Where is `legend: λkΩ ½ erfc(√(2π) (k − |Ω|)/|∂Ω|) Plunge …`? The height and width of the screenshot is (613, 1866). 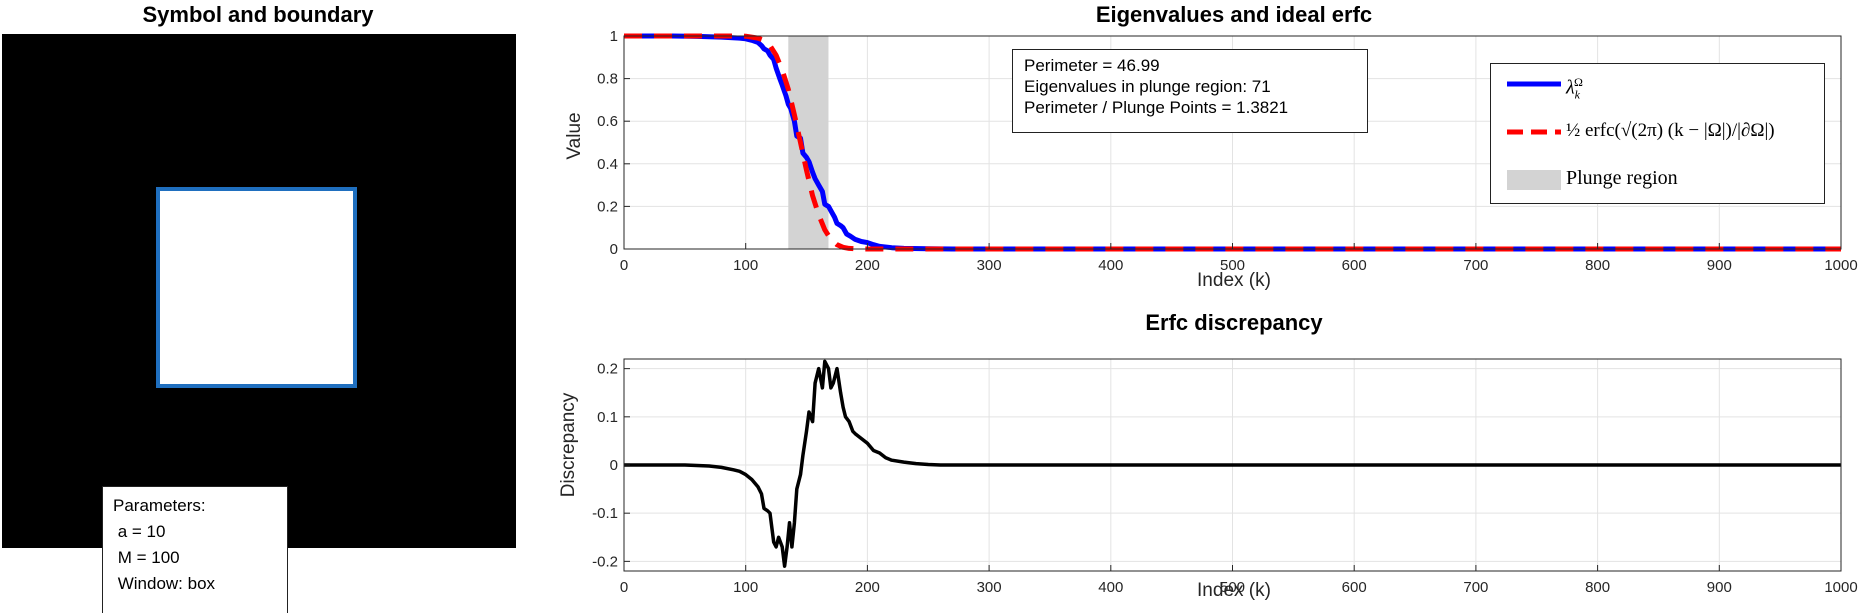 legend: λkΩ ½ erfc(√(2π) (k − |Ω|)/|∂Ω|) Plunge … is located at coordinates (1657, 133).